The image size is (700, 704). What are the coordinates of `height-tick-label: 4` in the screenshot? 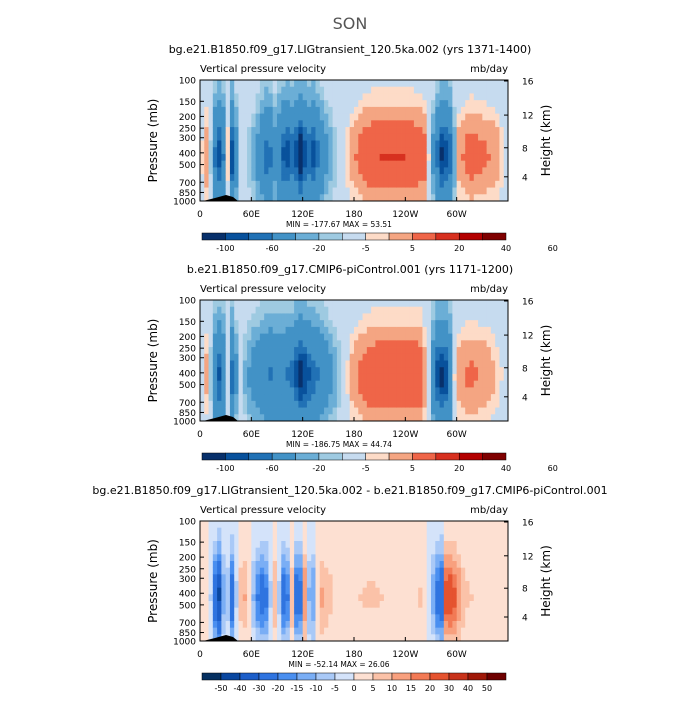 It's located at (525, 619).